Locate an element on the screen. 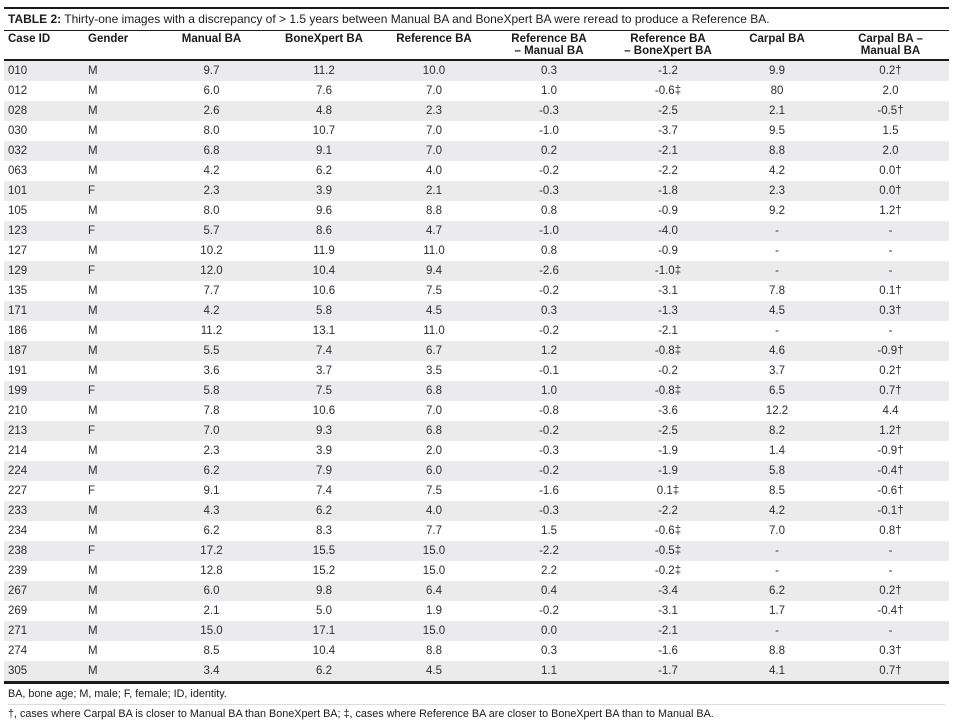  footnote-divider is located at coordinates (476, 704).